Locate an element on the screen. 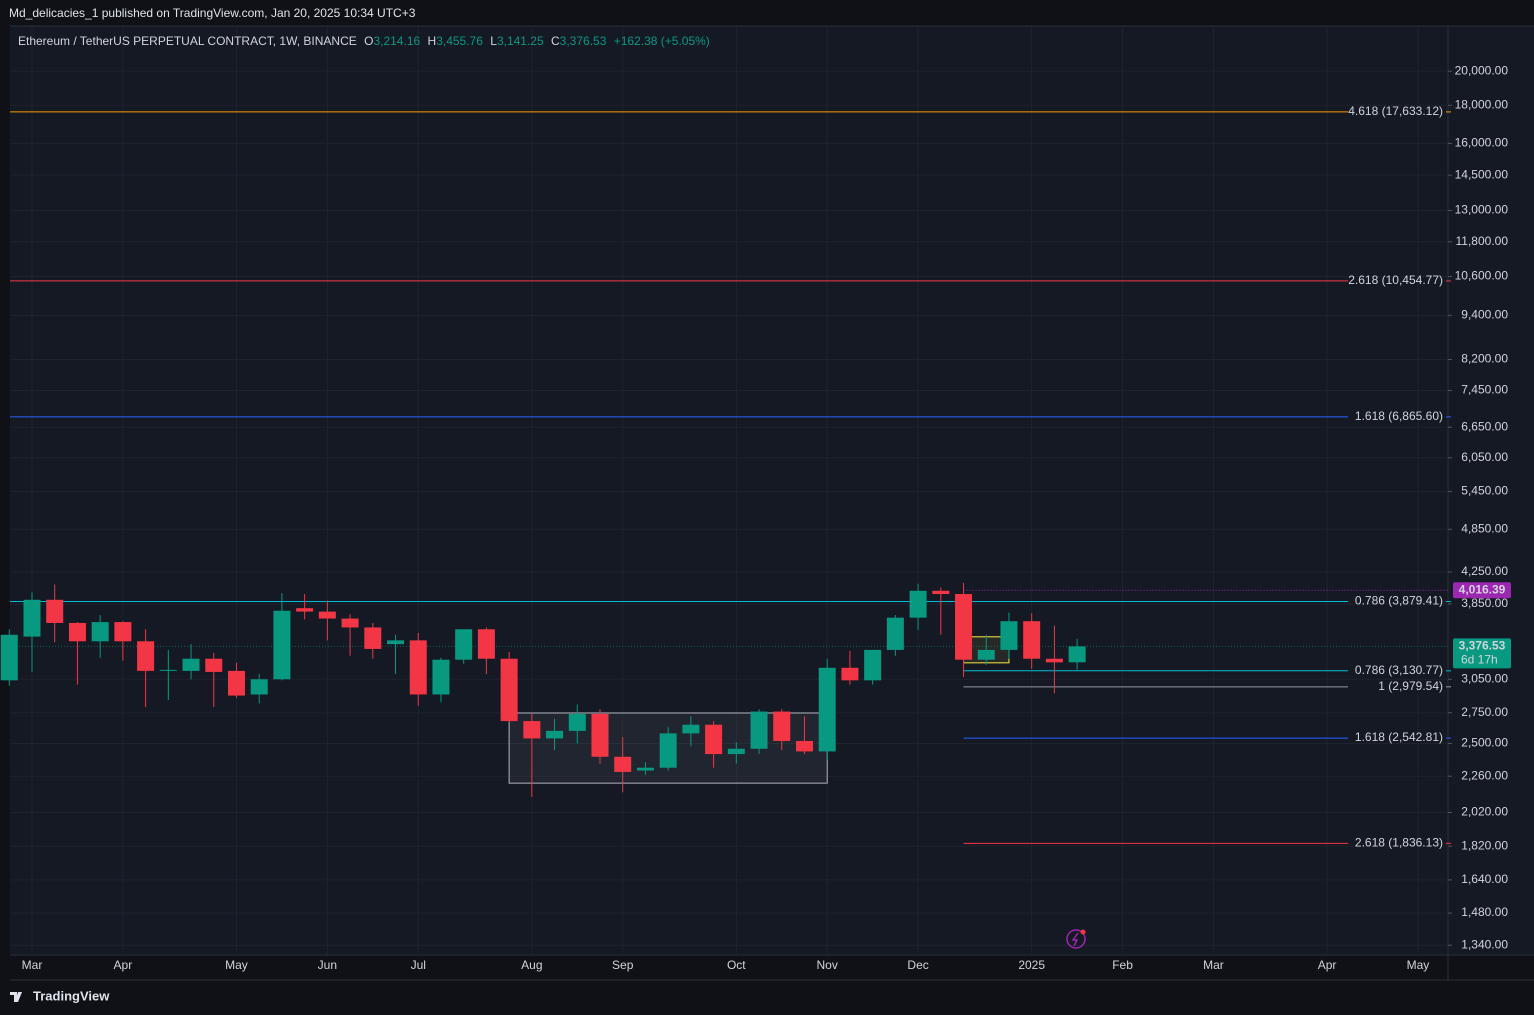 The height and width of the screenshot is (1015, 1534). price-countdown: 6d 17h is located at coordinates (1479, 660).